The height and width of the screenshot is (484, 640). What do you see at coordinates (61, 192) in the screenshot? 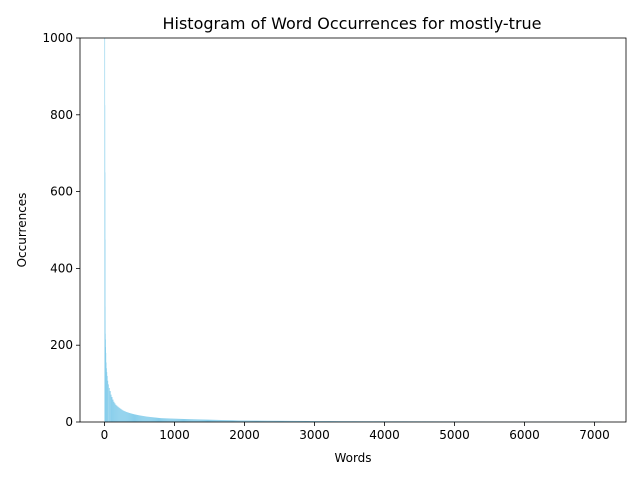
I see `y-tick-label: 600` at bounding box center [61, 192].